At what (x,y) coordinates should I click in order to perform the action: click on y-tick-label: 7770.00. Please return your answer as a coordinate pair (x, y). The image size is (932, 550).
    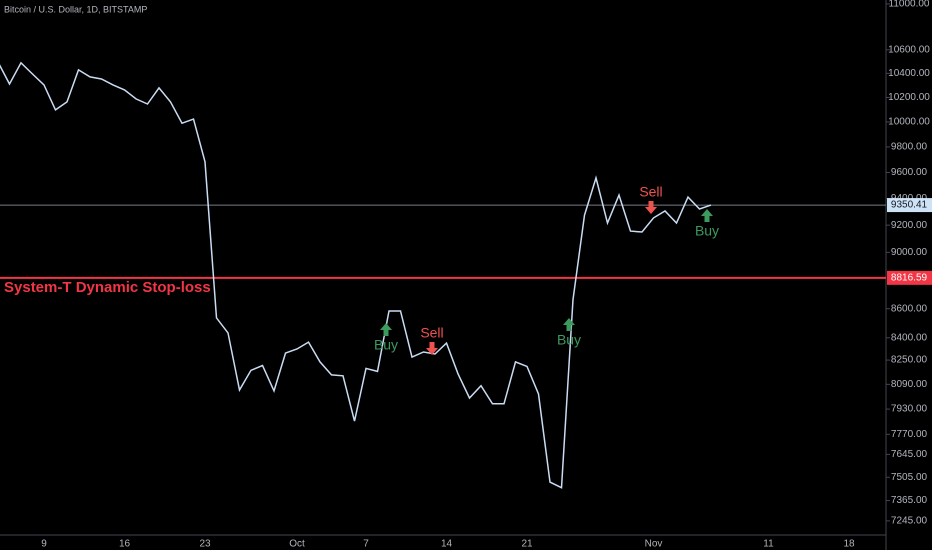
    Looking at the image, I should click on (909, 434).